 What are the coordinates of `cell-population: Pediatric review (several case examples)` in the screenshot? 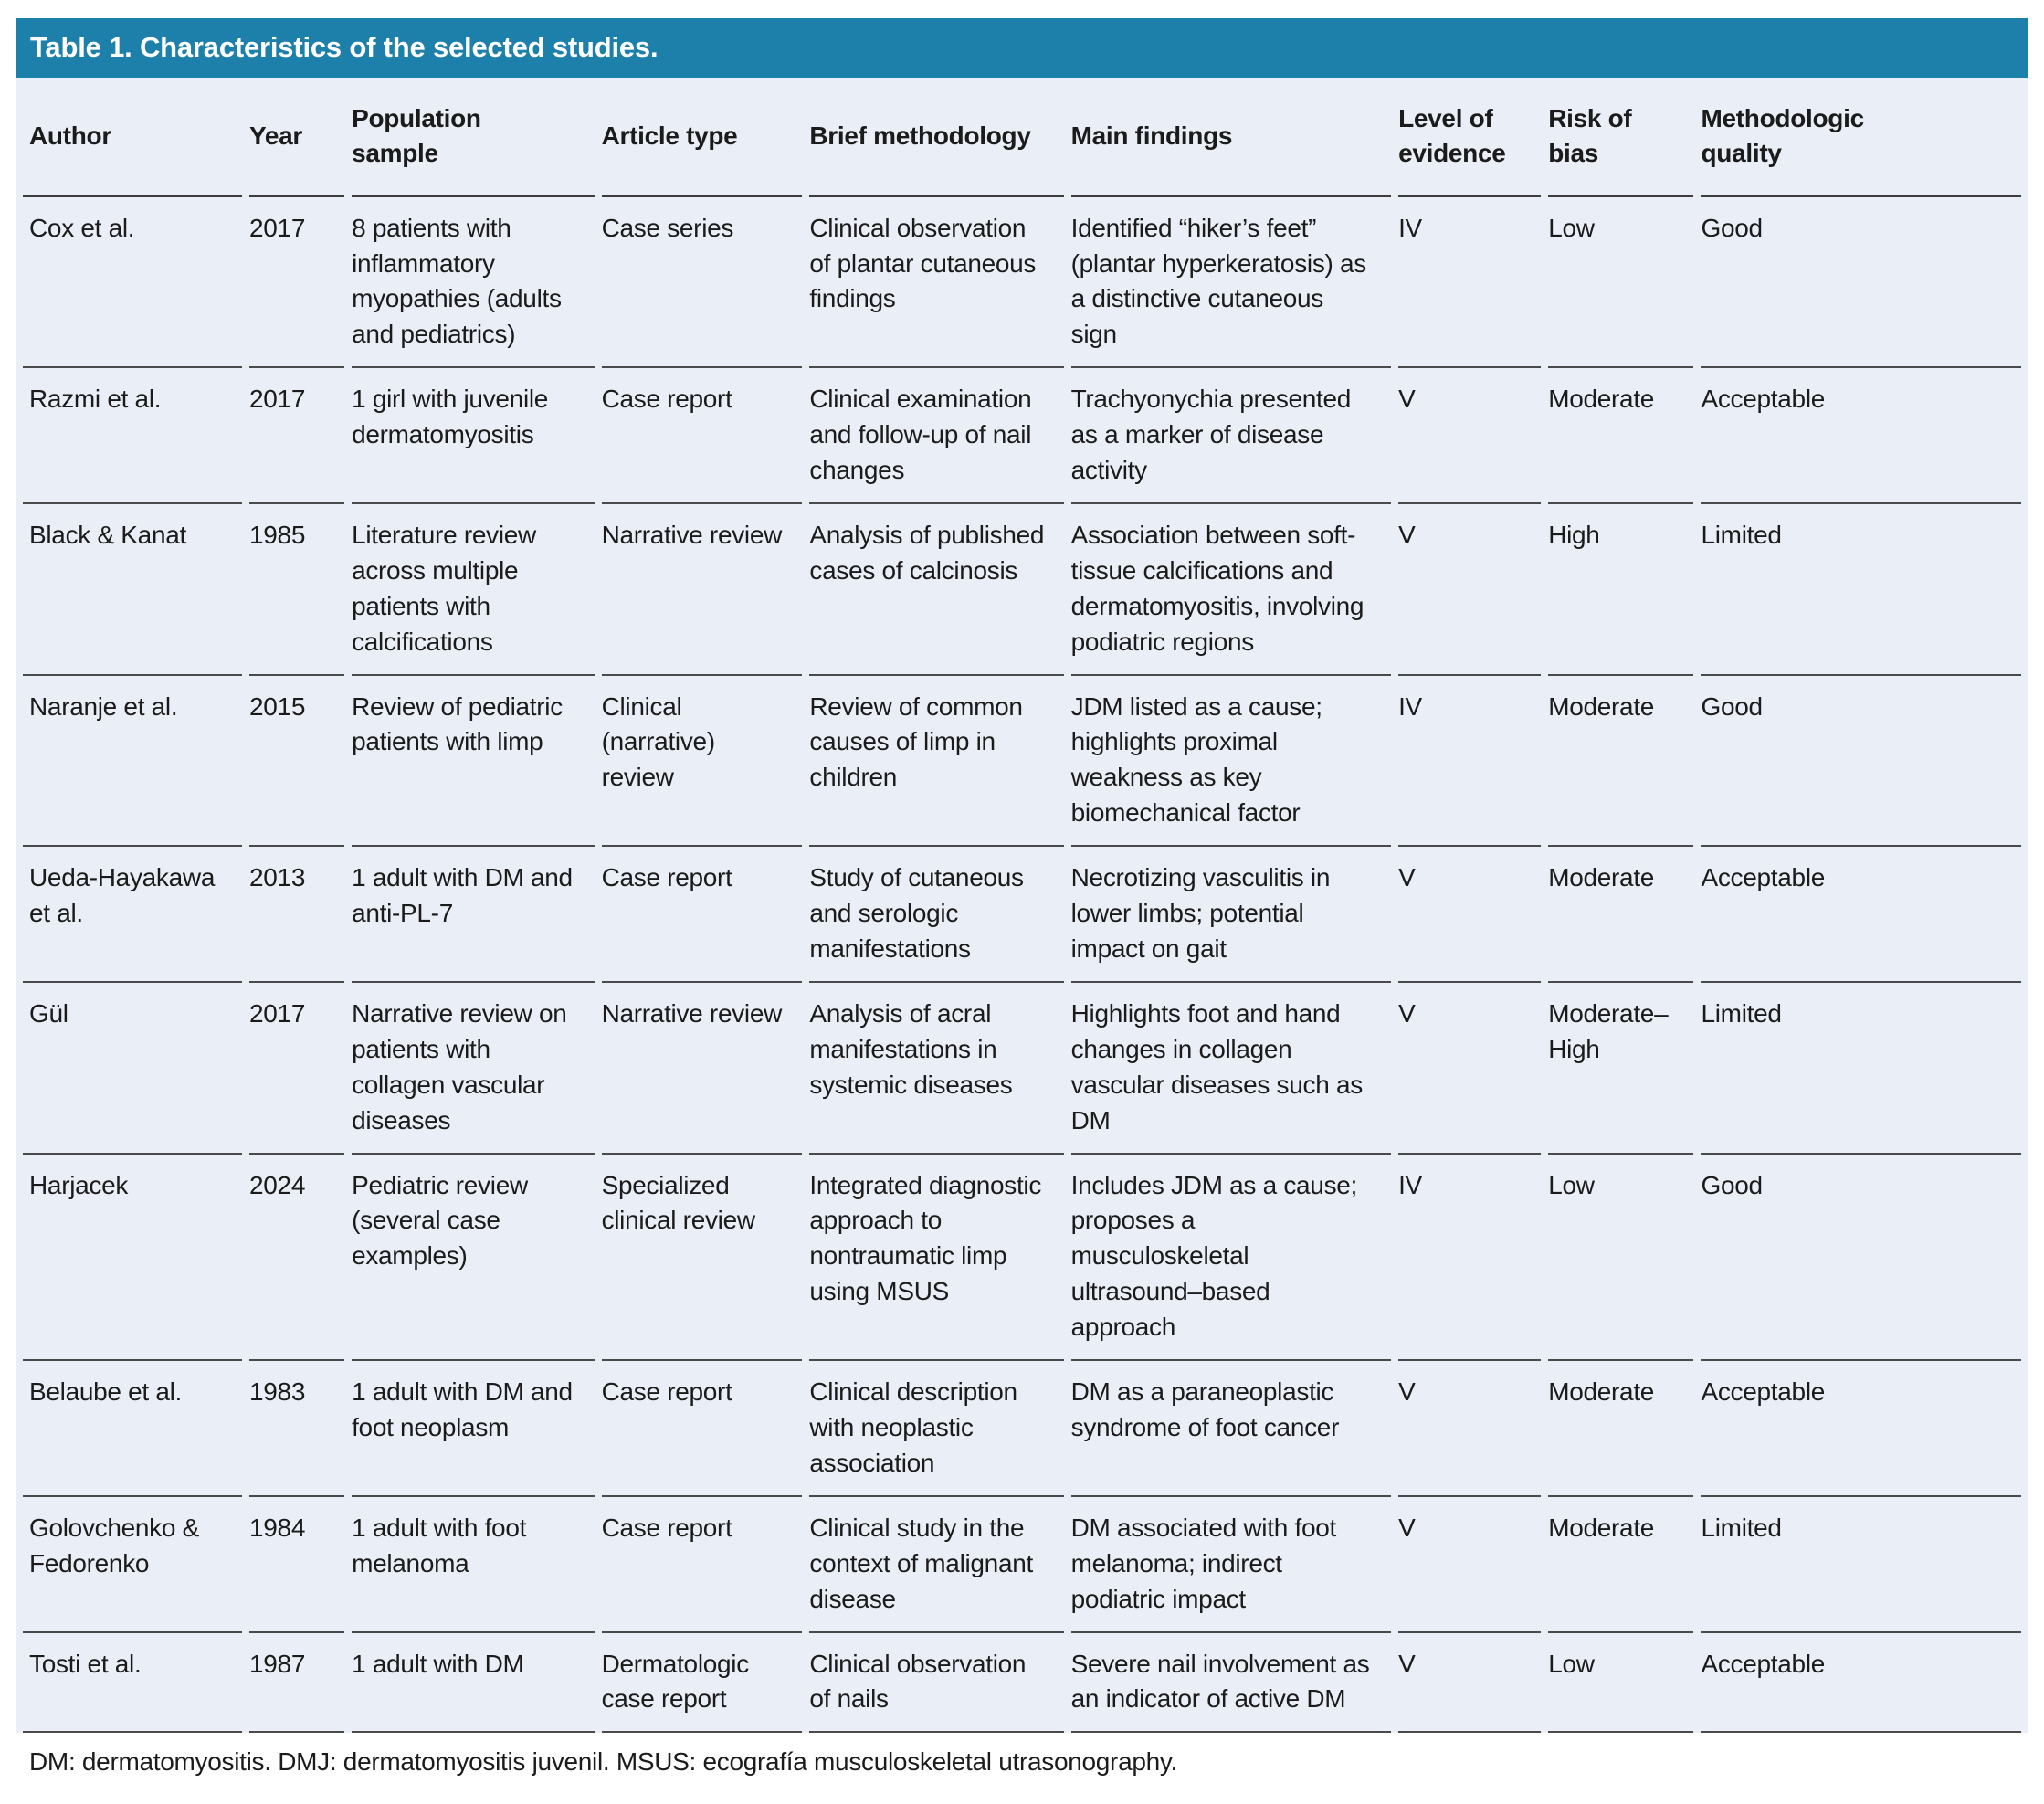 It's located at (473, 1258).